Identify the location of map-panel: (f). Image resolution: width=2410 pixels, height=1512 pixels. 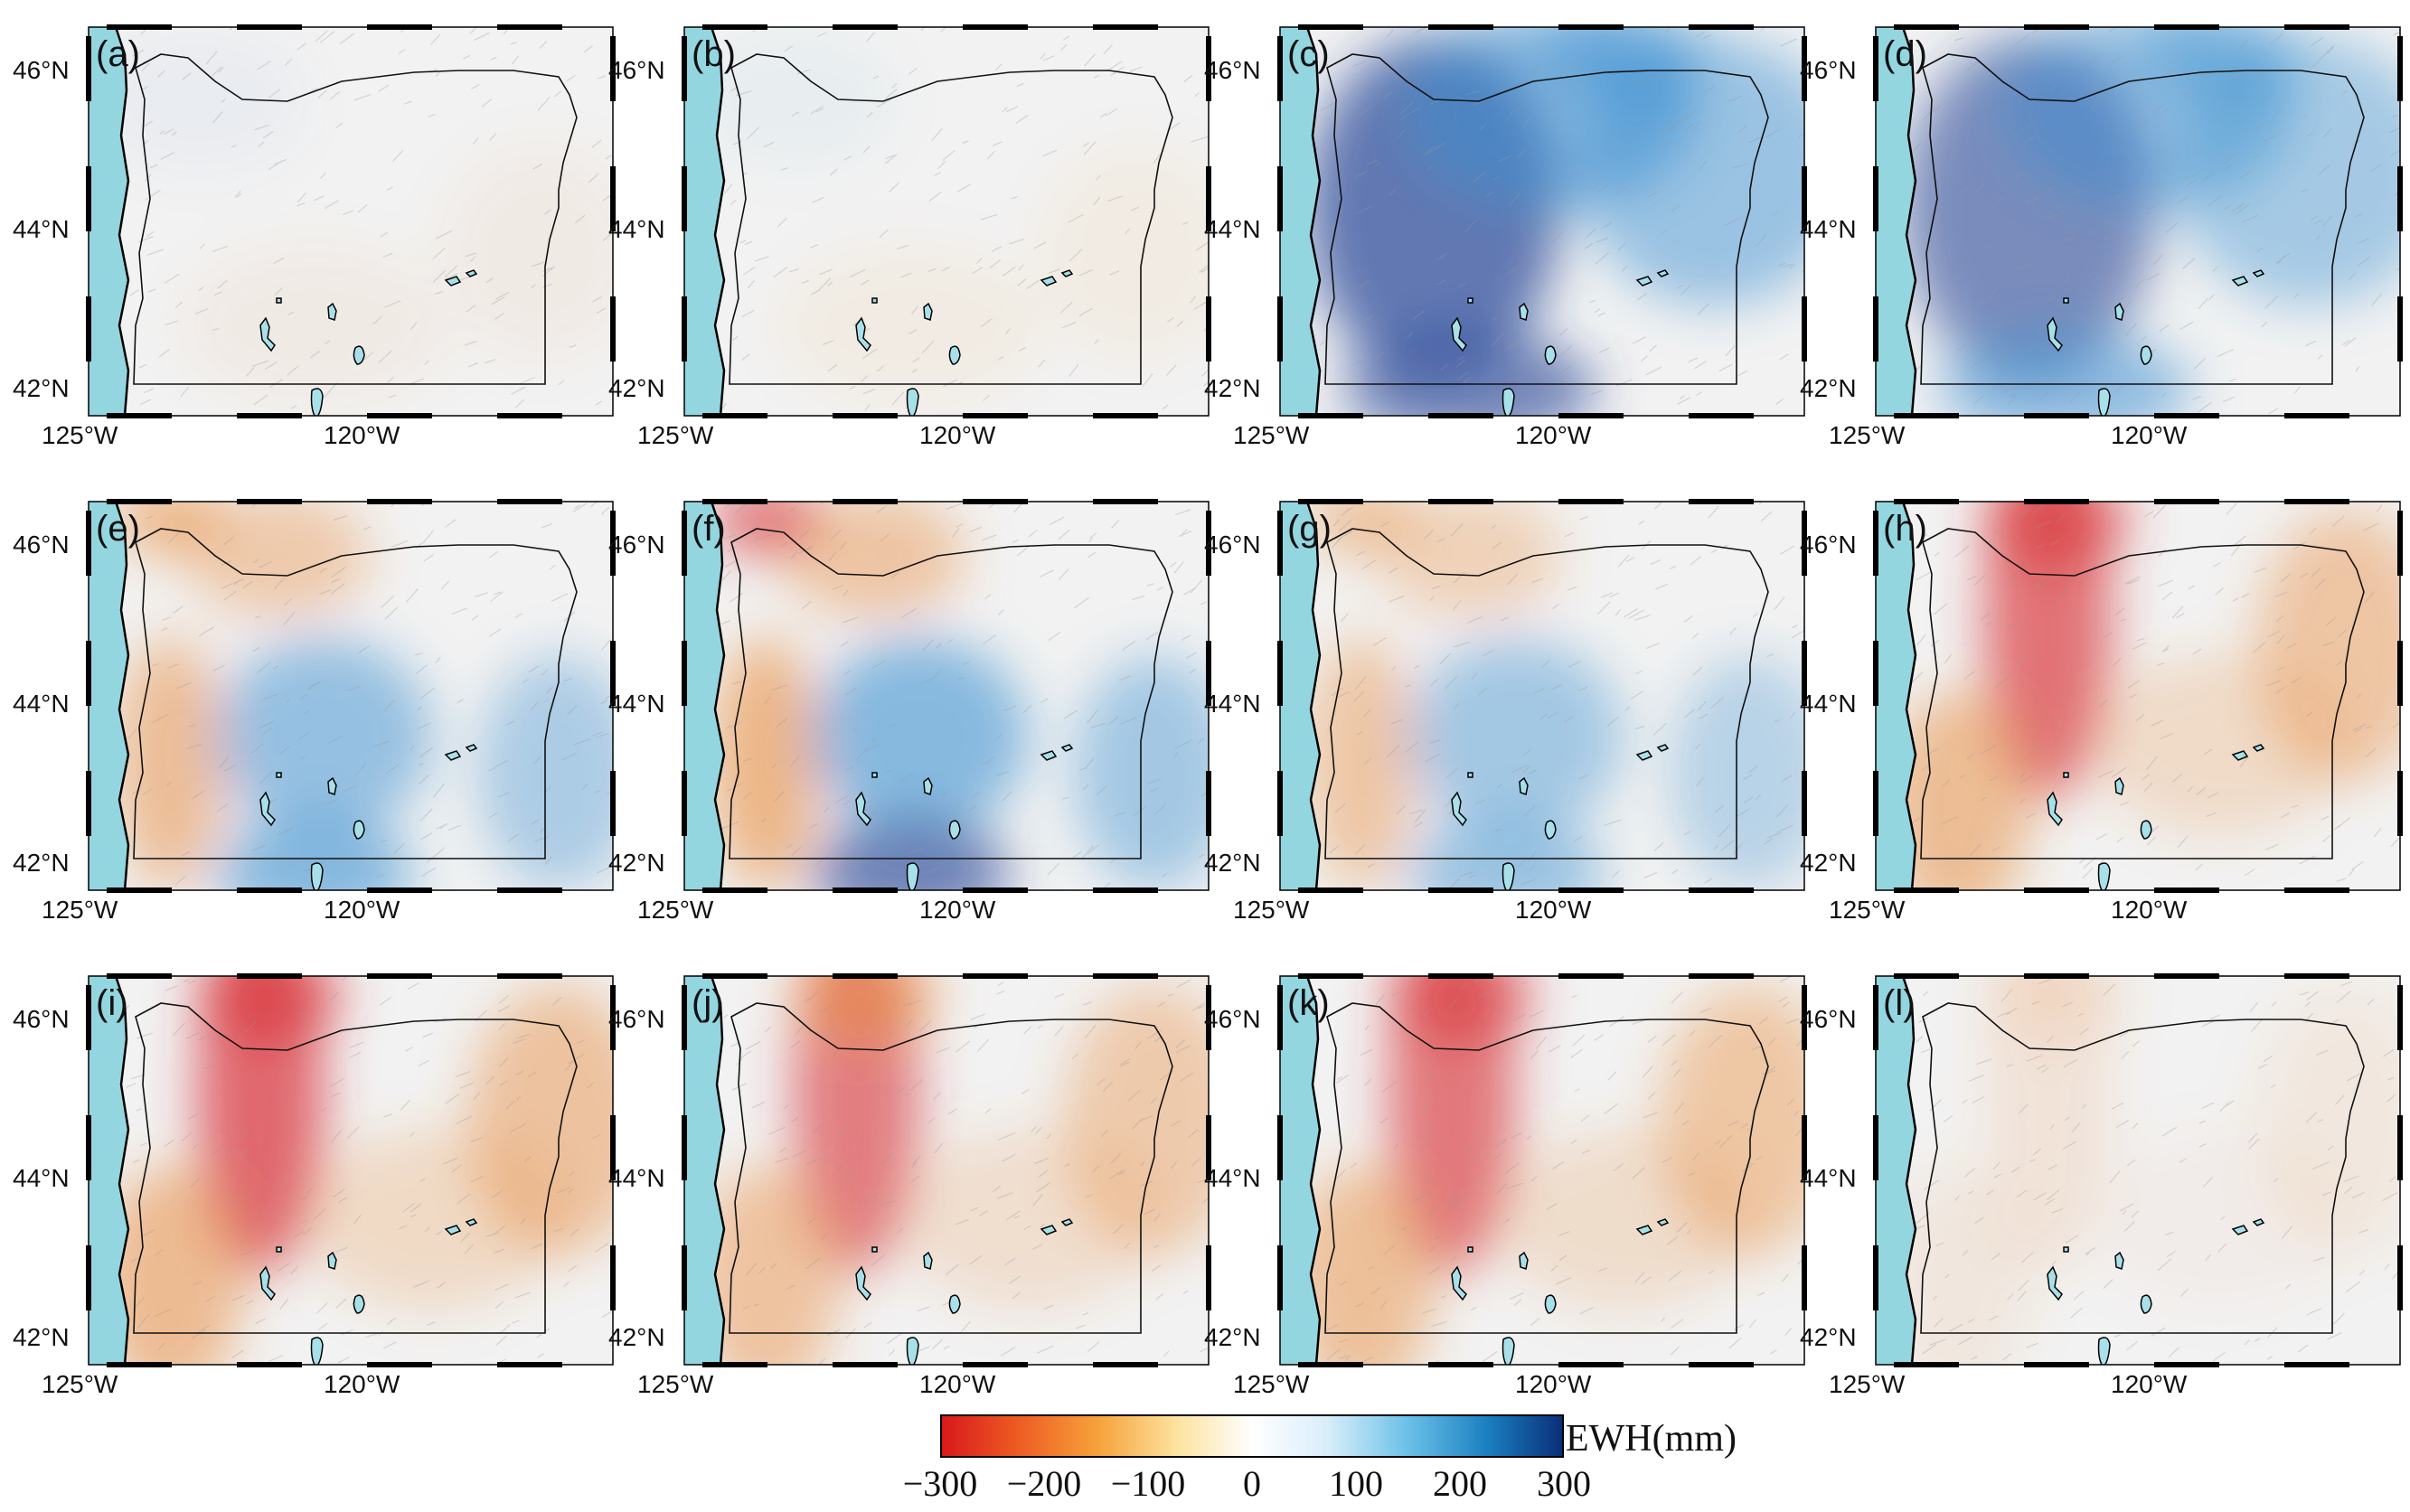
(946, 696).